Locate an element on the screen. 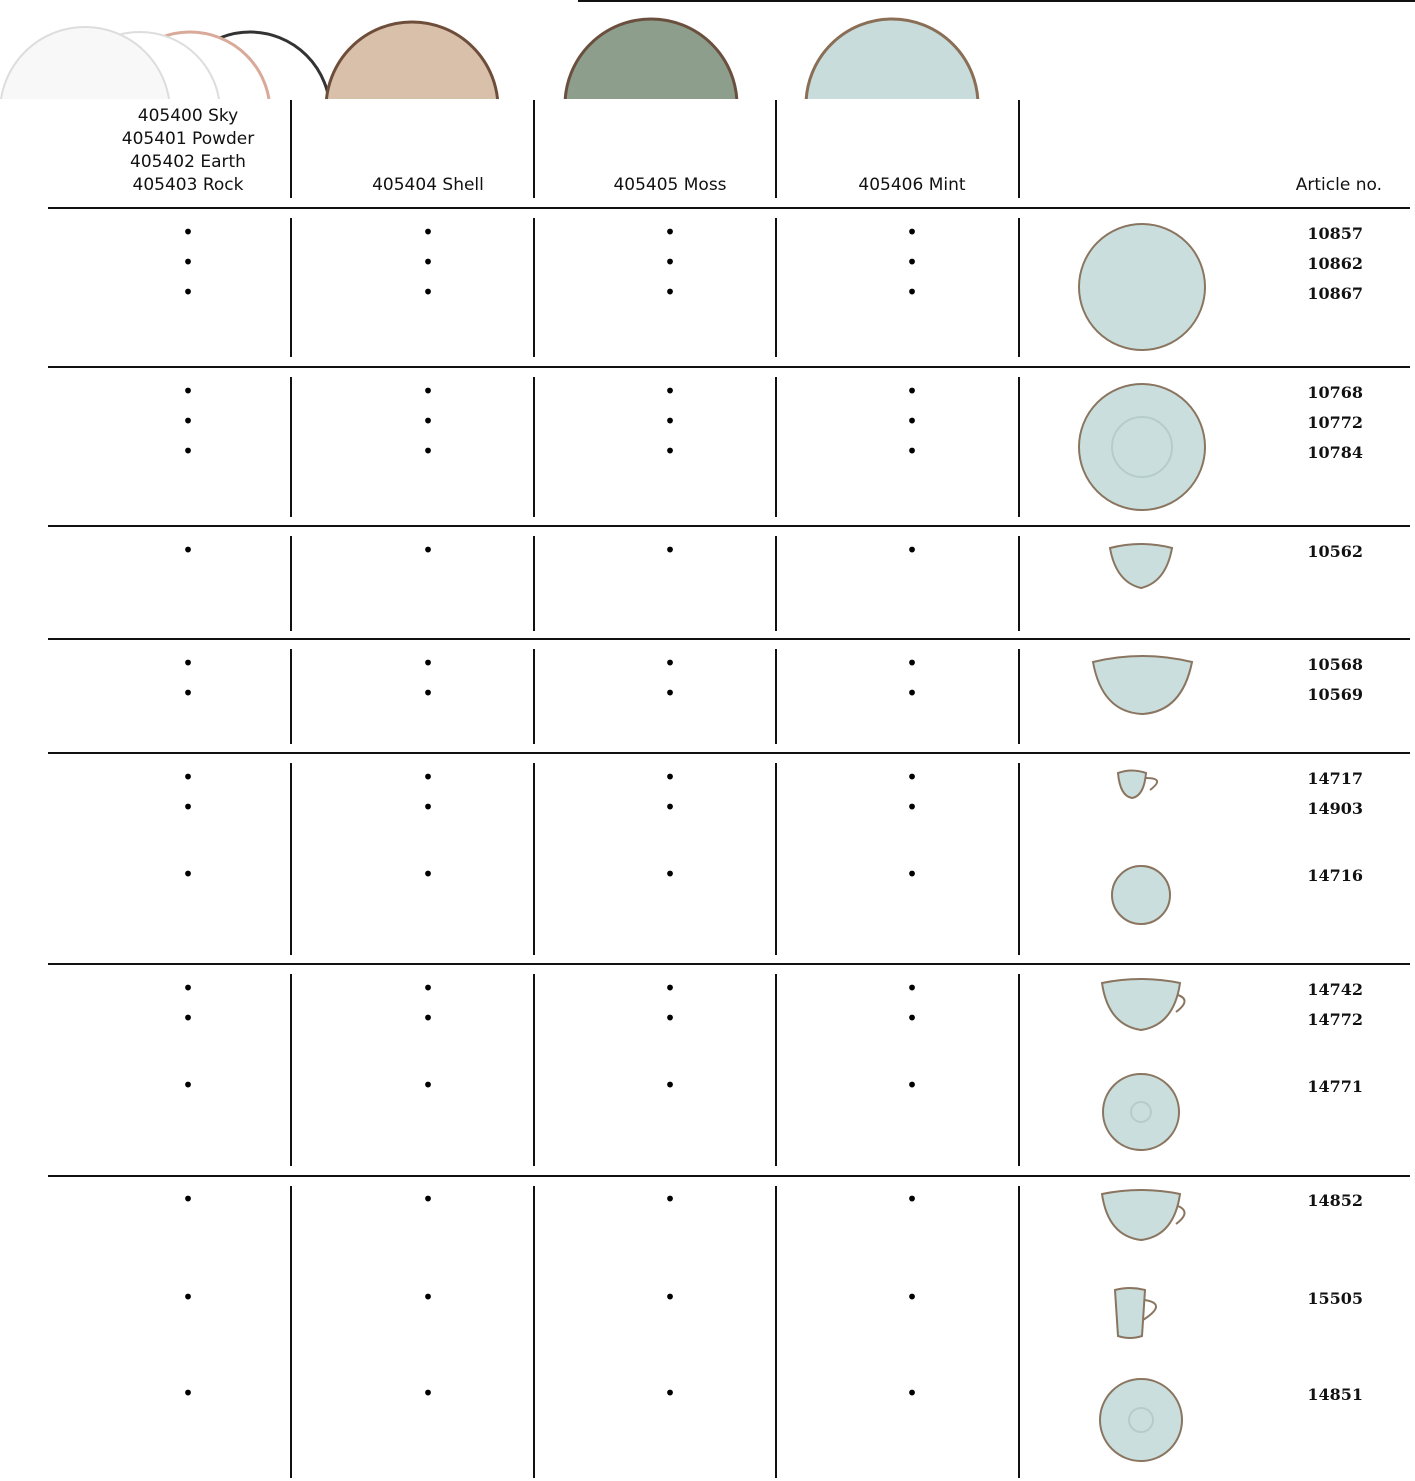  article-header: Article no. is located at coordinates (1339, 185).